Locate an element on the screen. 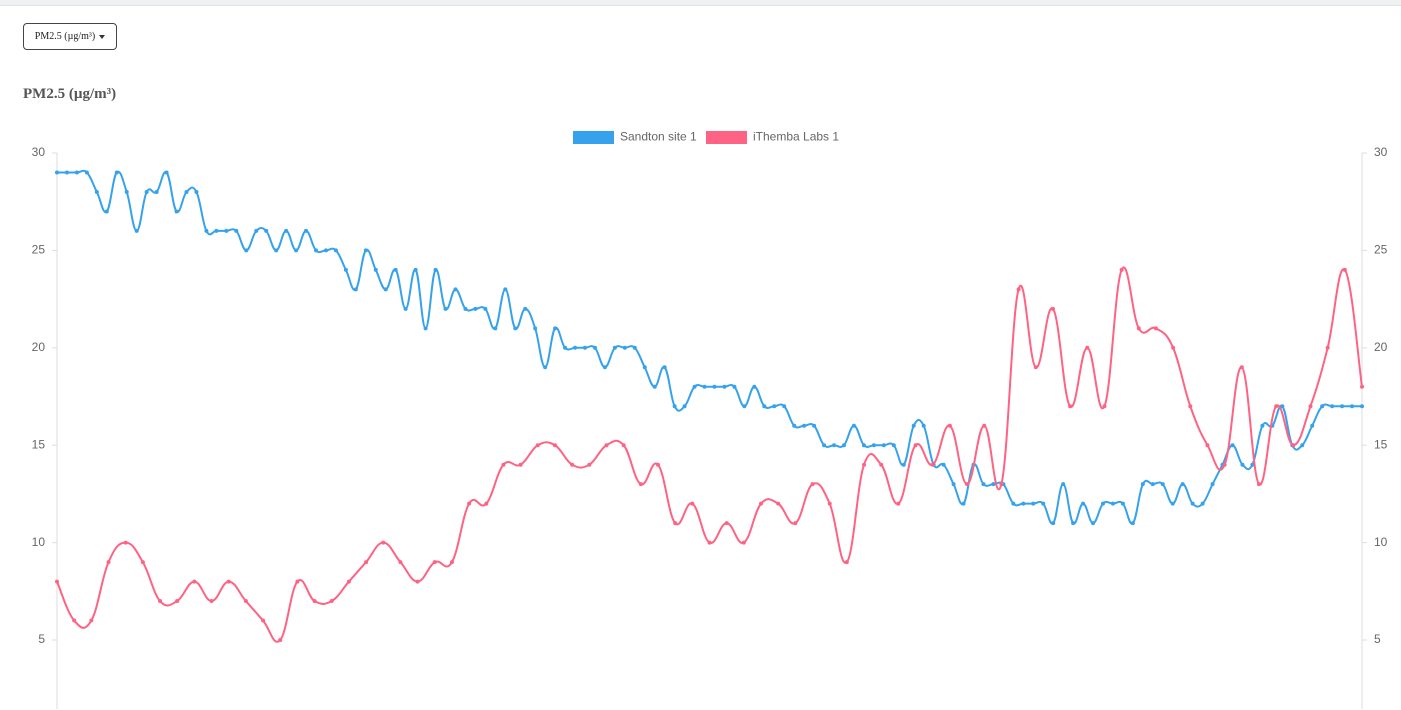  y-tick-label: 10 is located at coordinates (39, 542).